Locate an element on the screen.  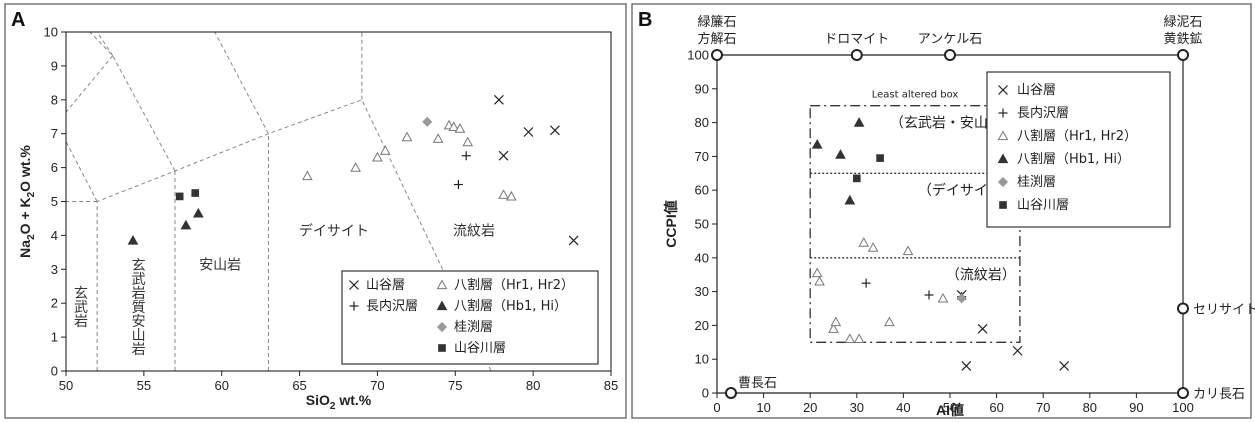
rock-field-label: 玄武岩質安山岩 is located at coordinates (138, 306).